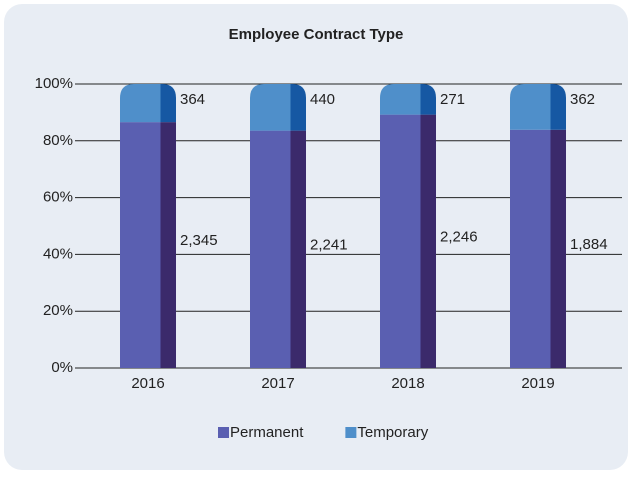  What do you see at coordinates (199, 240) in the screenshot?
I see `data-label: 2,345` at bounding box center [199, 240].